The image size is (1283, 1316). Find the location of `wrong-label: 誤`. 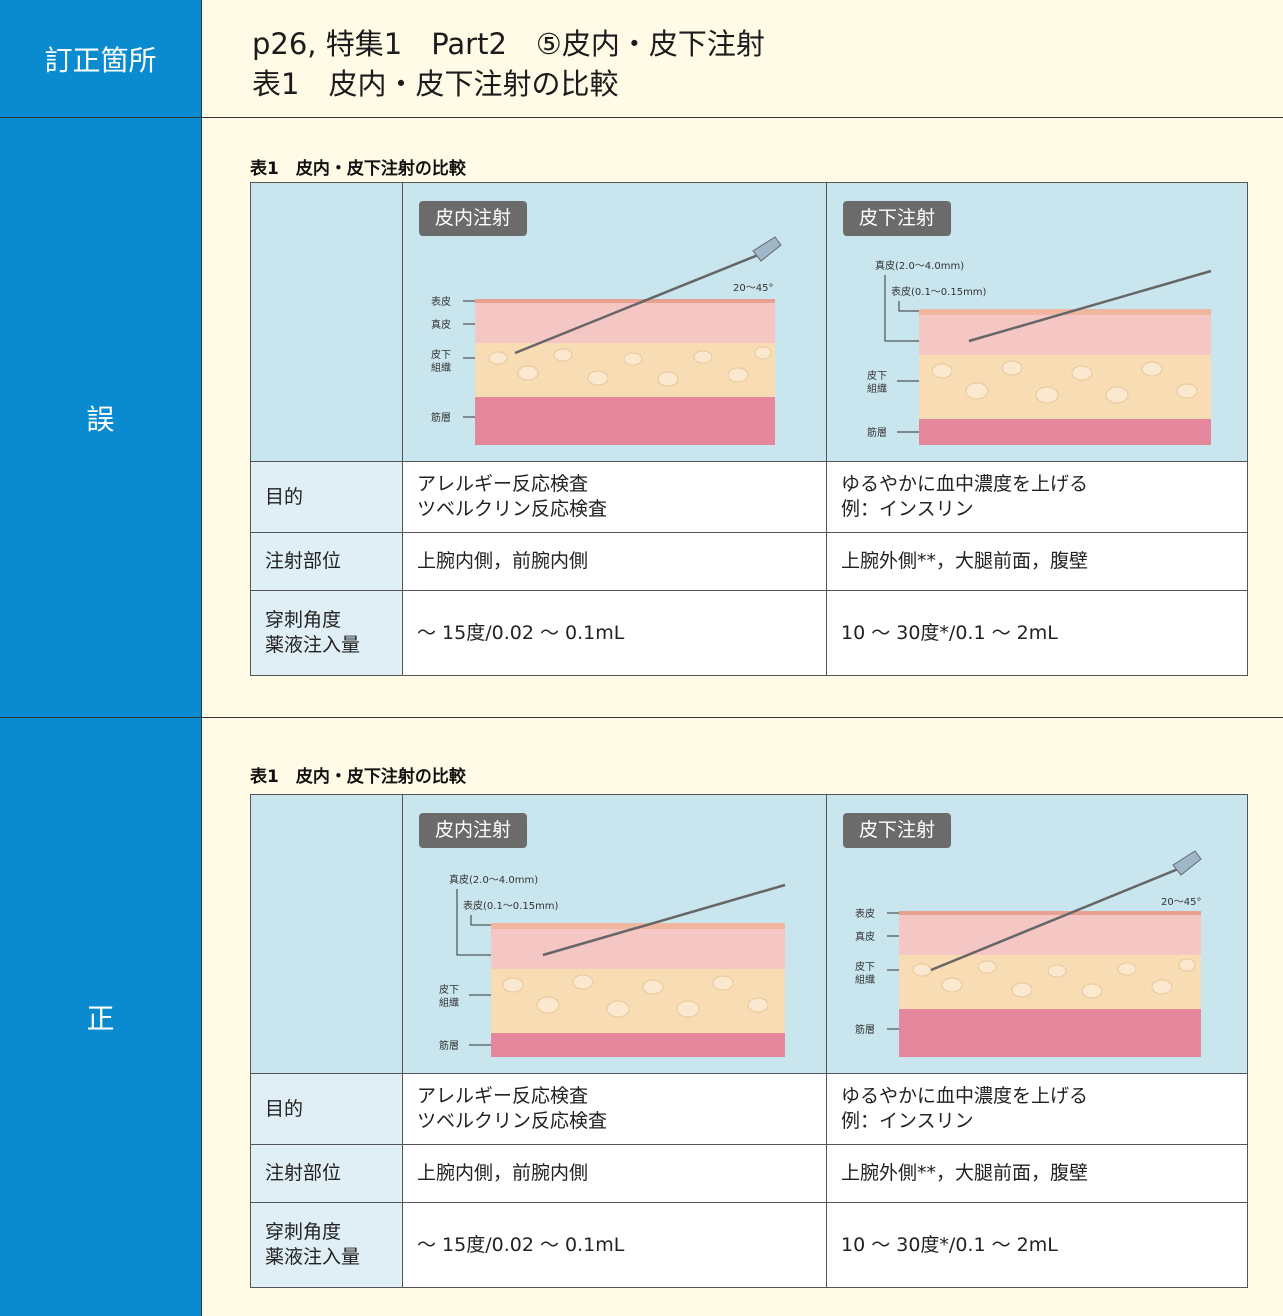

wrong-label: 誤 is located at coordinates (101, 417).